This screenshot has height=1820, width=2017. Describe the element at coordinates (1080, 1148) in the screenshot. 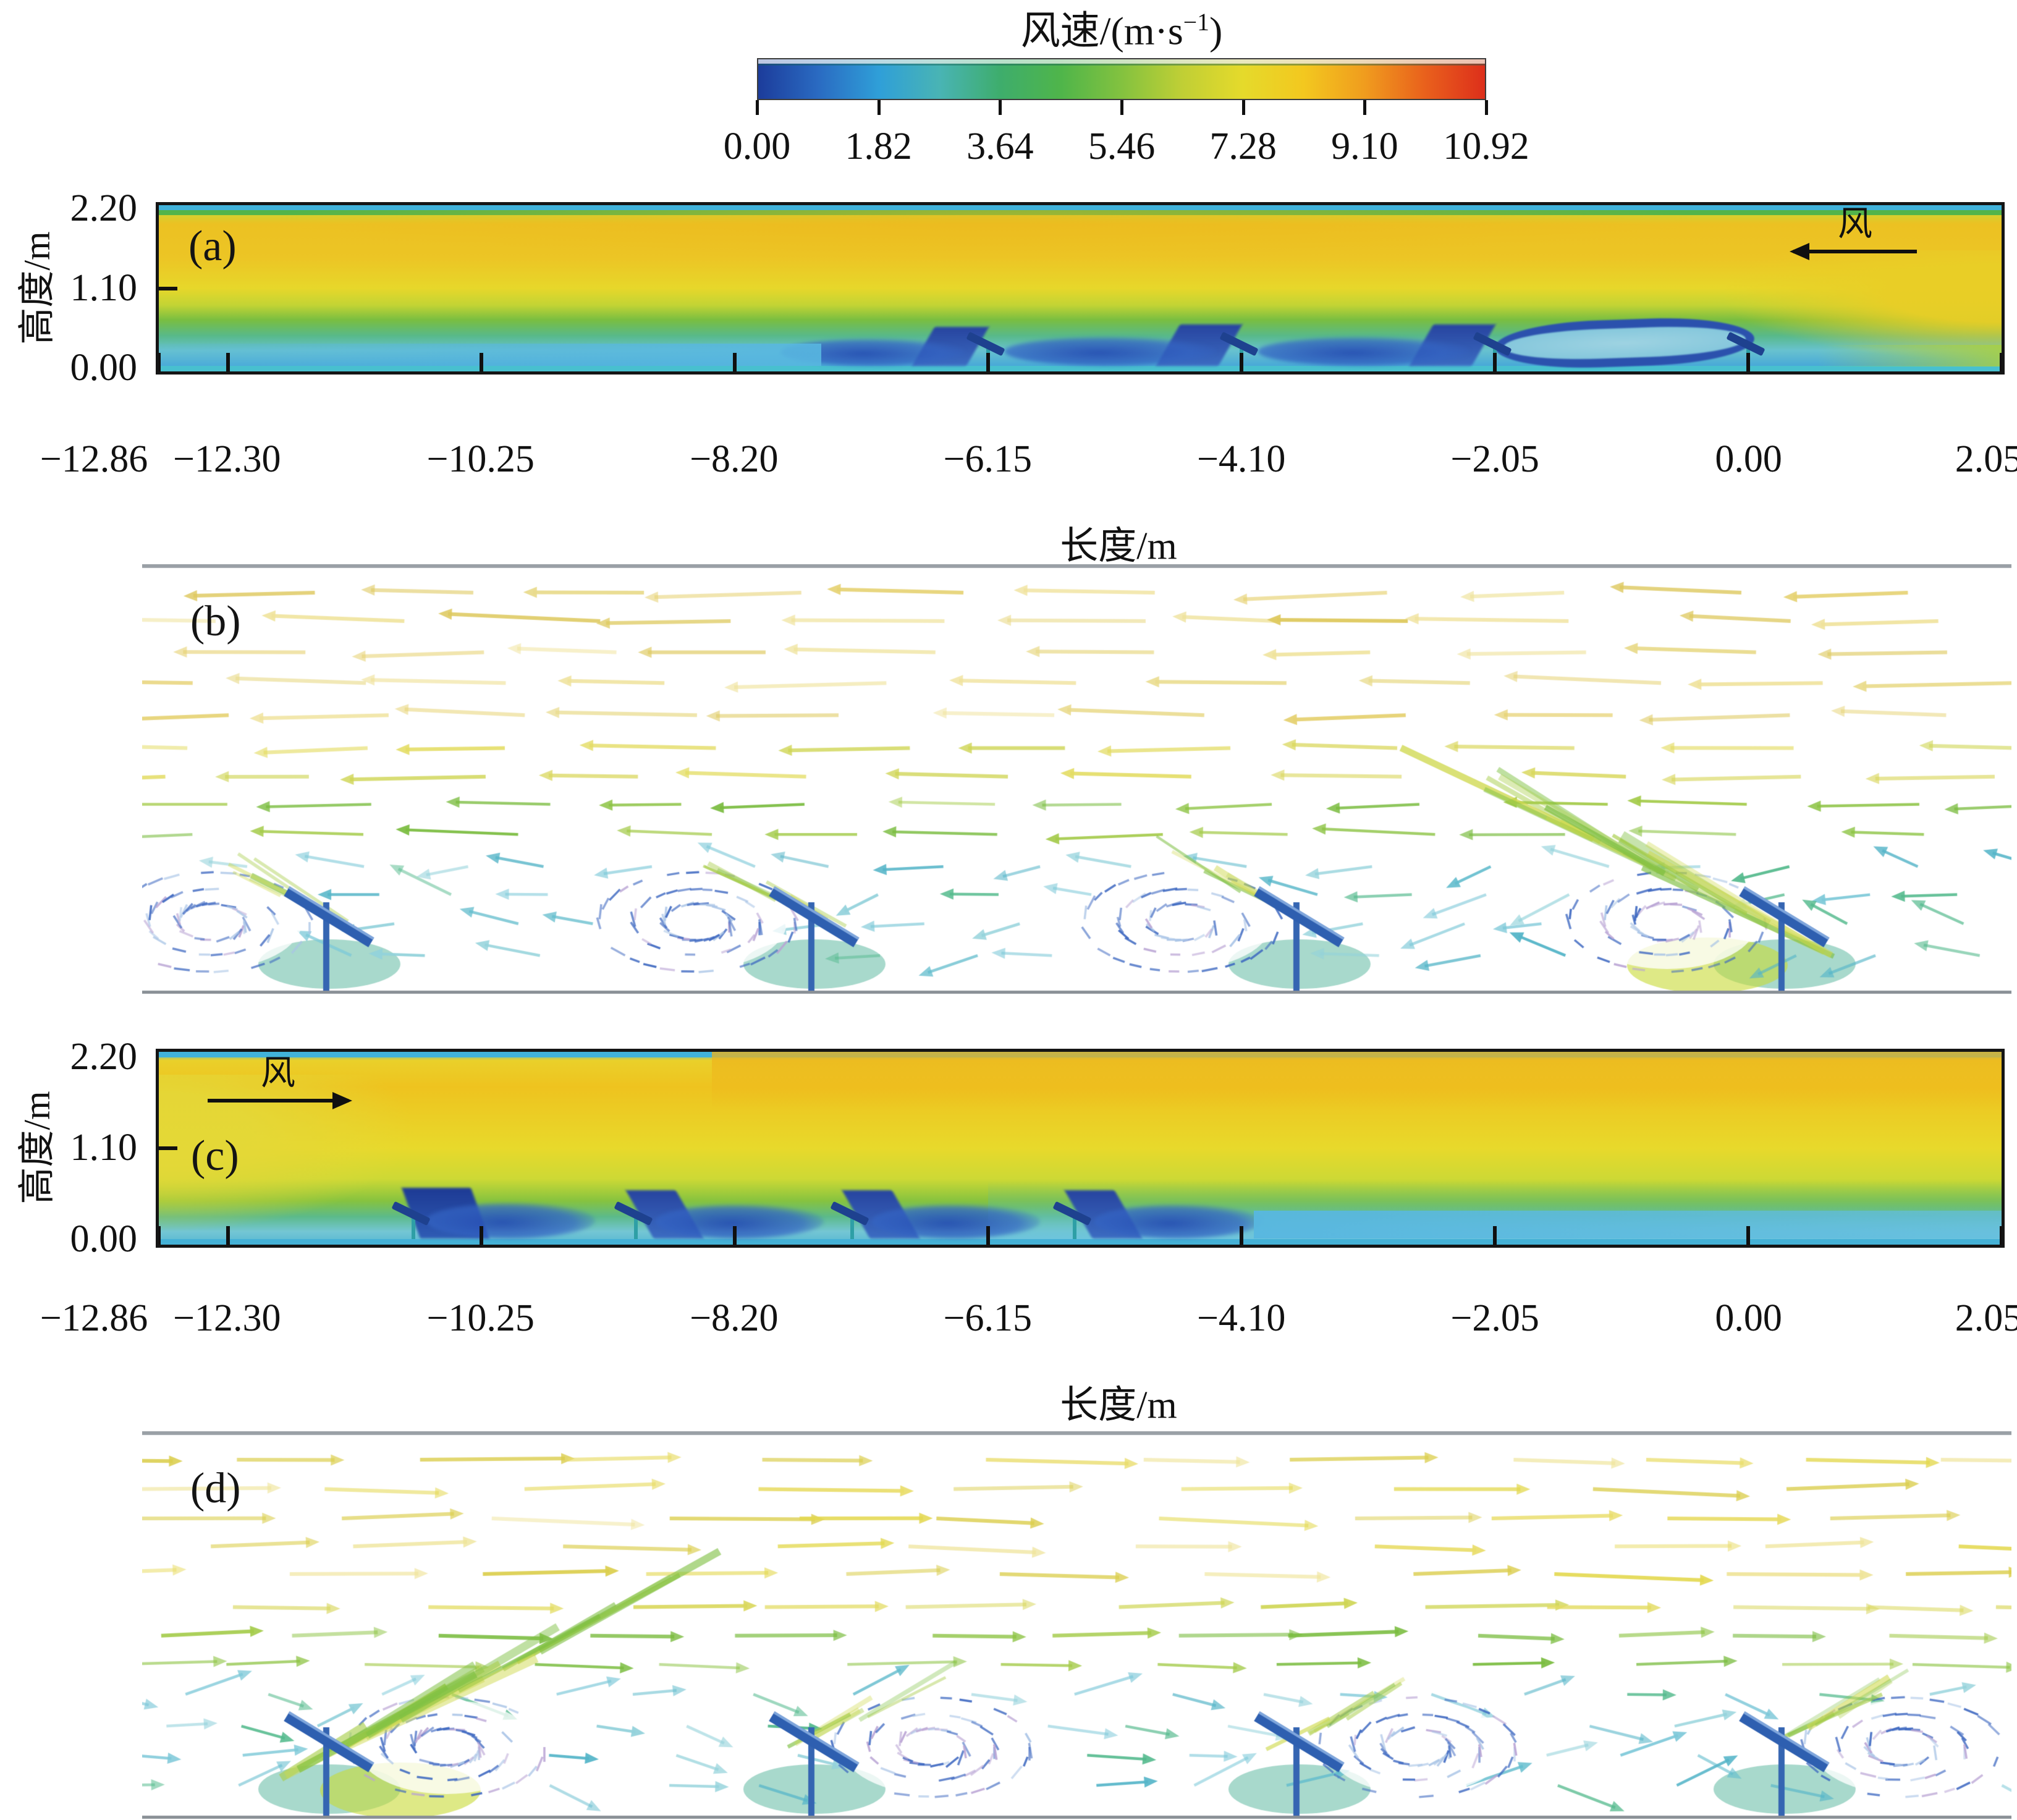

I see `contour-plot-c: (c) 风` at that location.